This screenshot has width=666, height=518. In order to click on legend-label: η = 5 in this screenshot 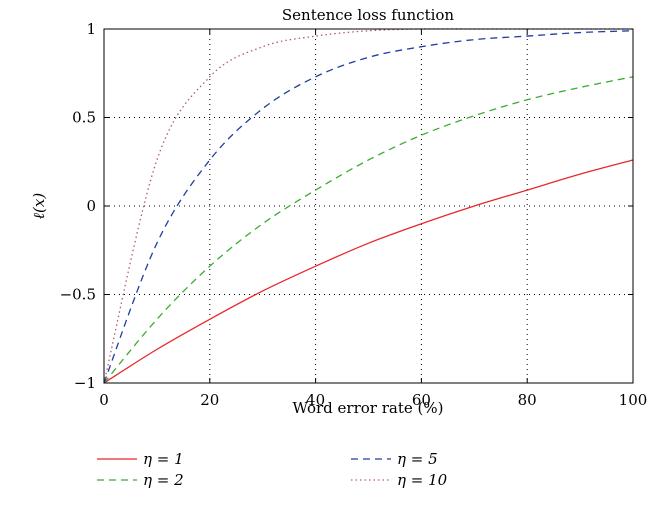, I will do `click(417, 459)`.